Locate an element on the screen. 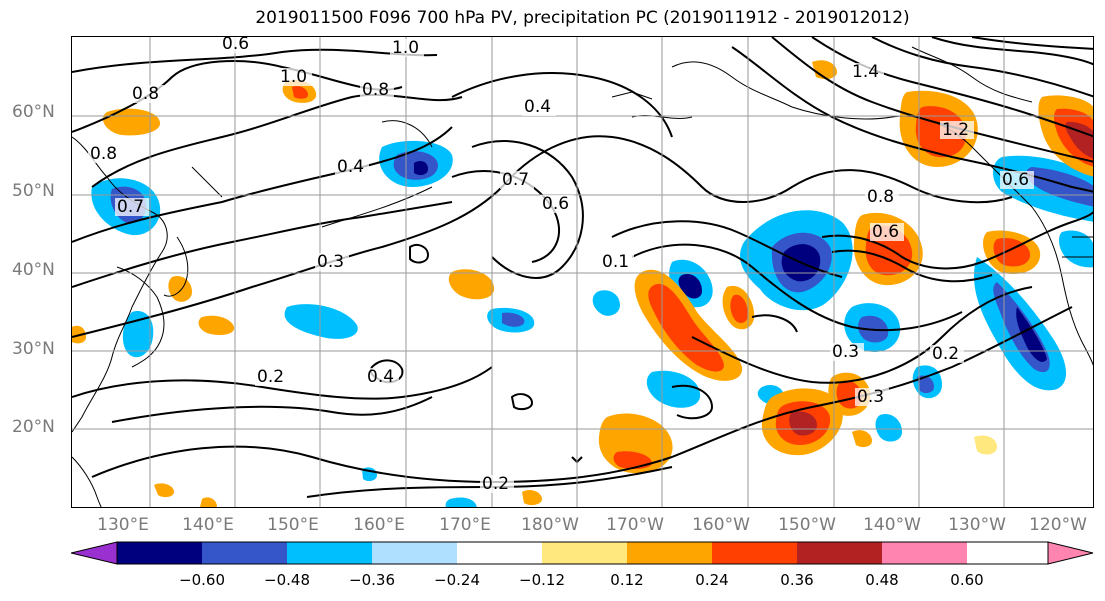 Image resolution: width=1105 pixels, height=601 pixels. colorbar-extend-left is located at coordinates (94, 553).